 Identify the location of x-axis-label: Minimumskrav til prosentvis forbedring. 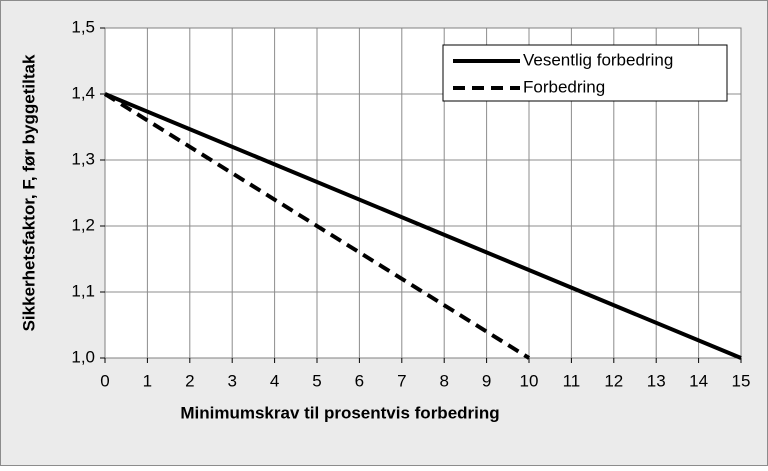
(339, 412).